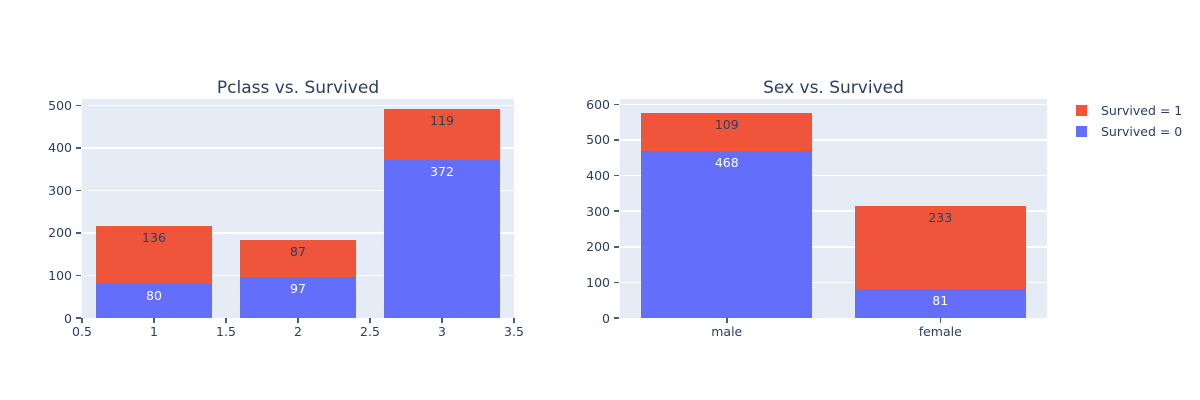  I want to click on bar-value-label: 109, so click(726, 124).